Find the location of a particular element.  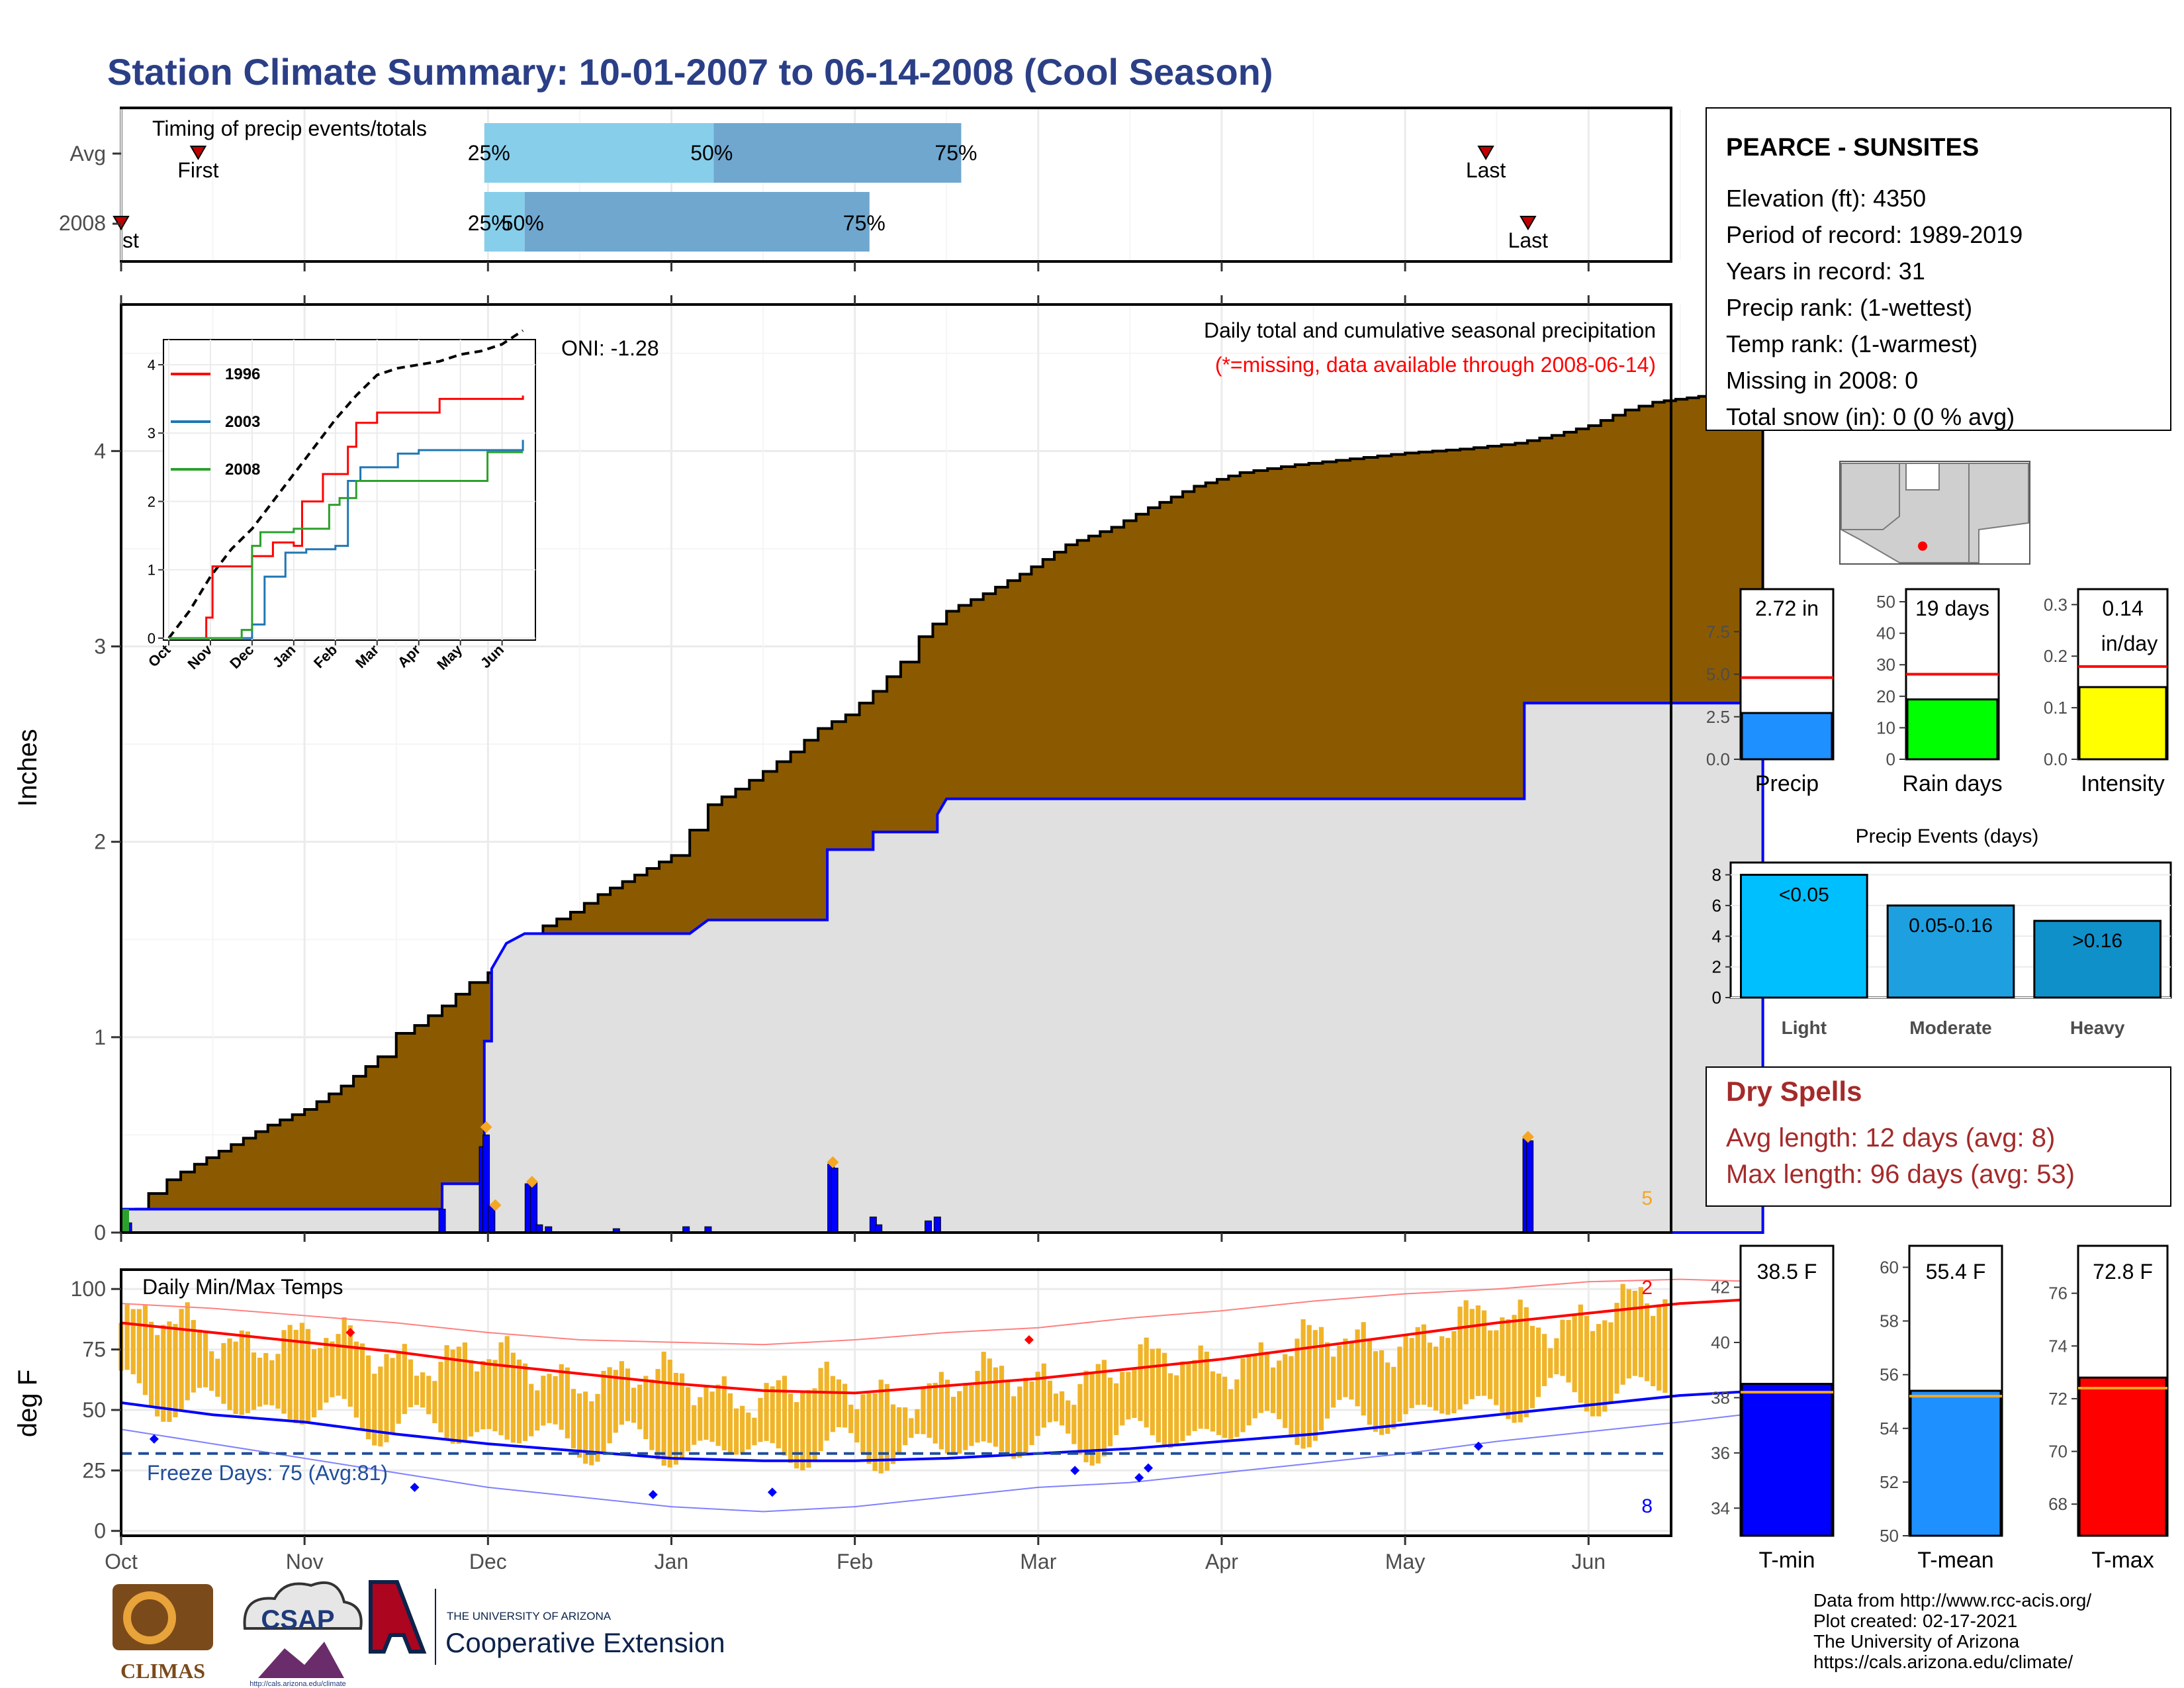

month-tick-label: Jun is located at coordinates (1588, 1561).